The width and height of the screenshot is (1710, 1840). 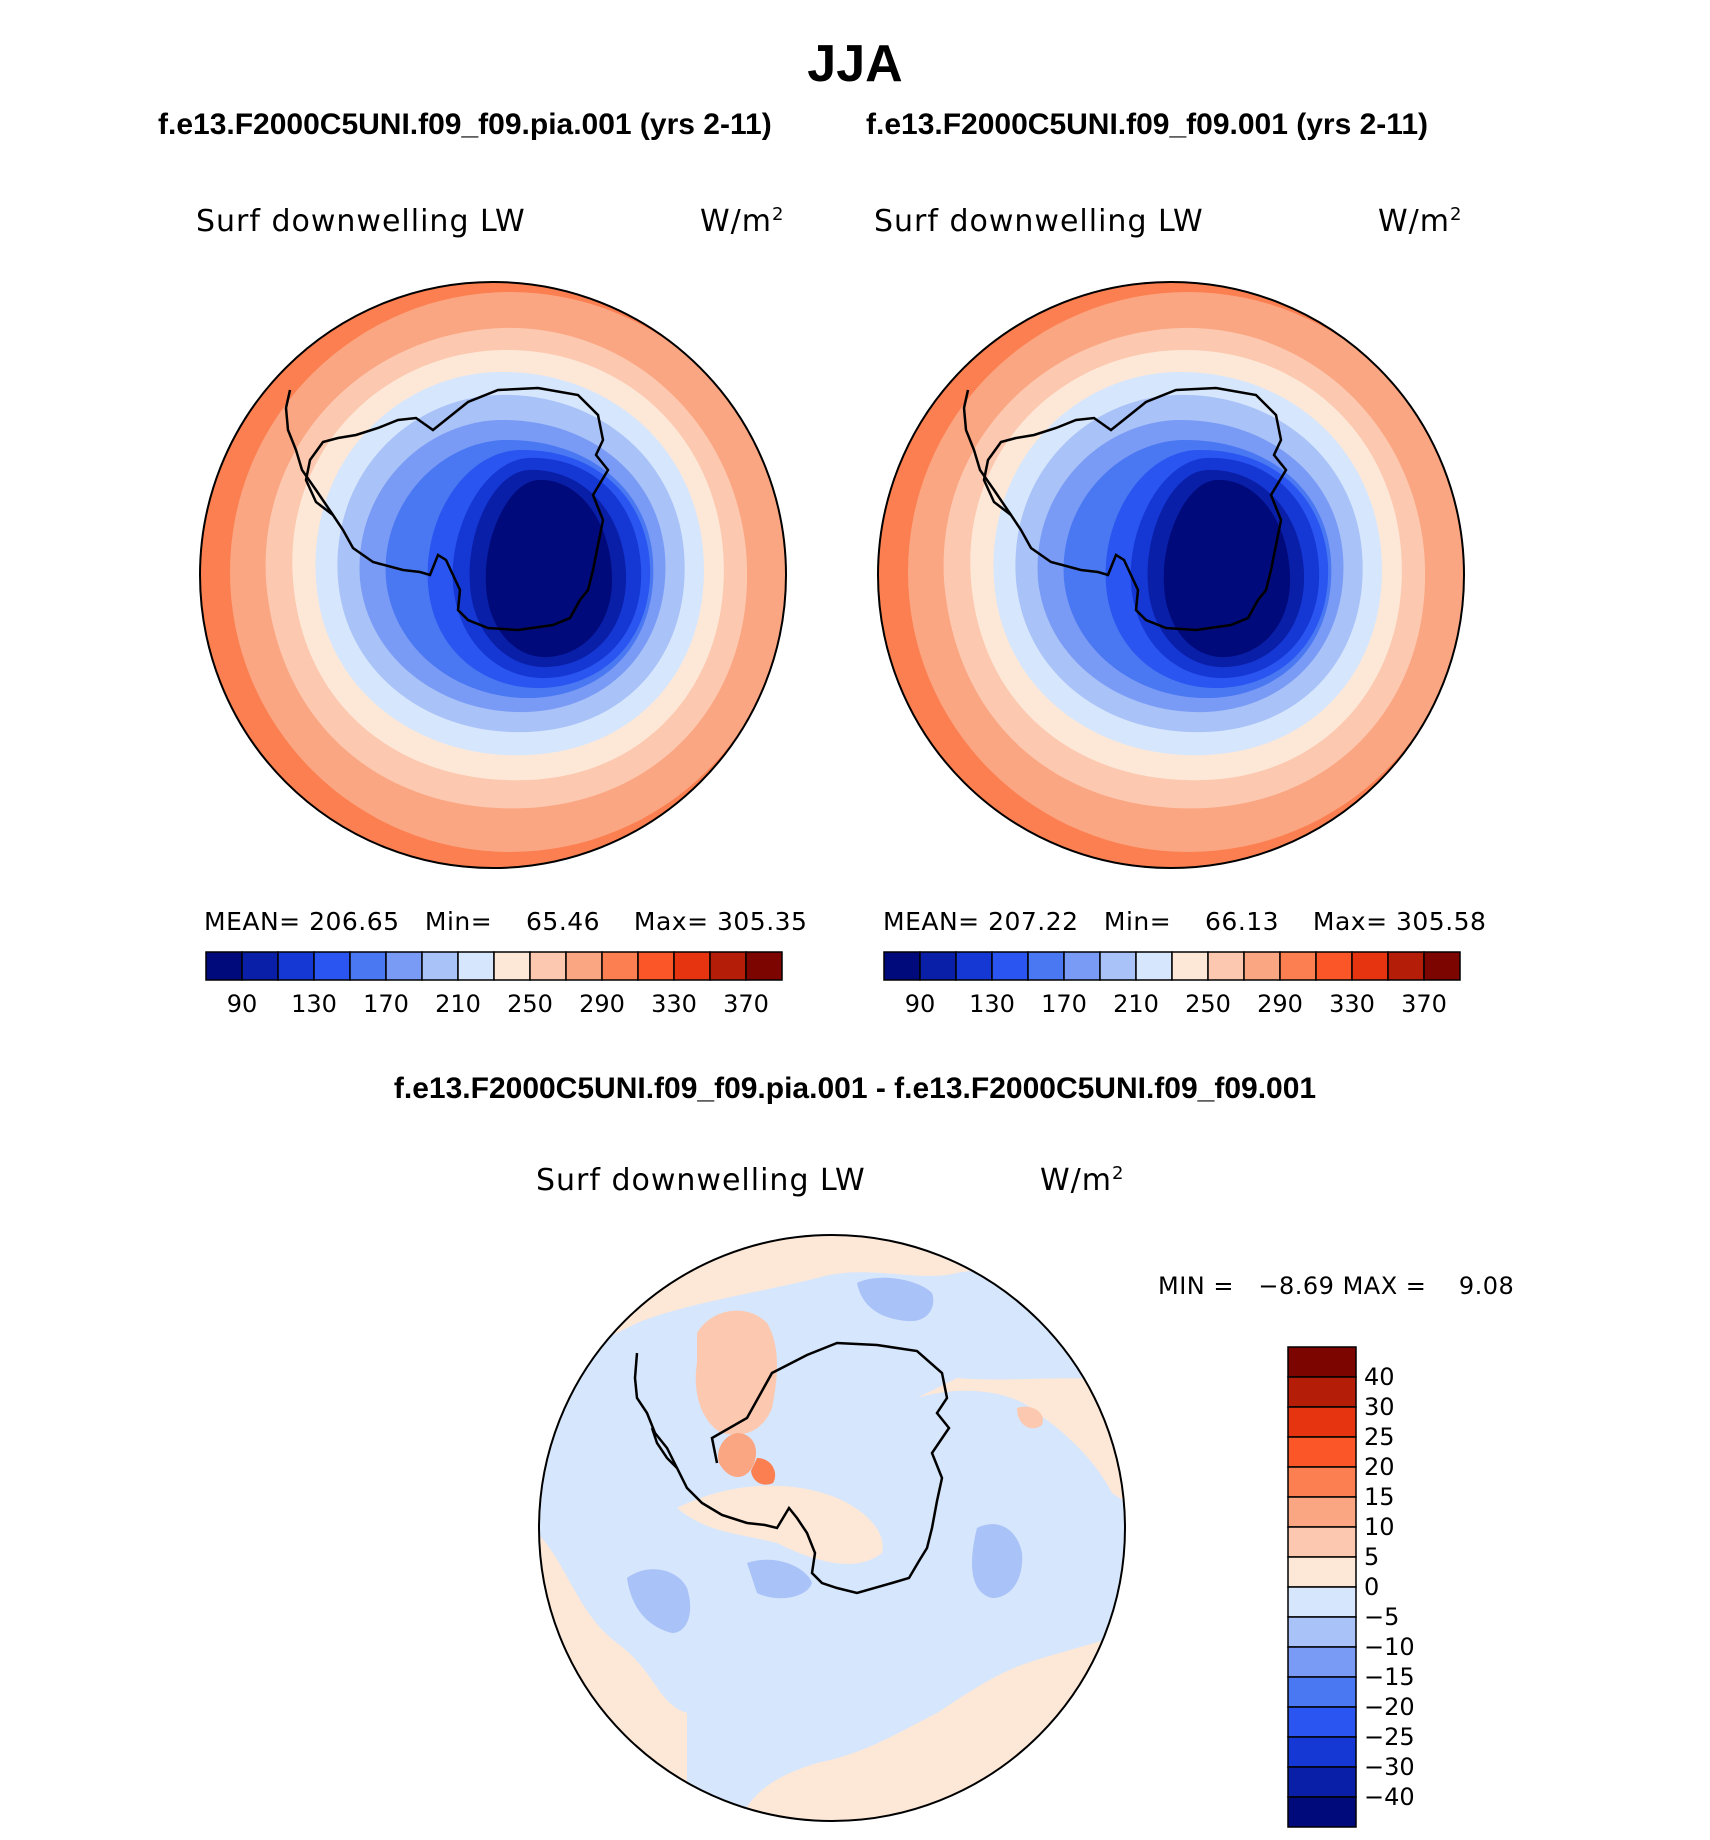 What do you see at coordinates (701, 1180) in the screenshot?
I see `variable-label-diff: Surf downwelling LW` at bounding box center [701, 1180].